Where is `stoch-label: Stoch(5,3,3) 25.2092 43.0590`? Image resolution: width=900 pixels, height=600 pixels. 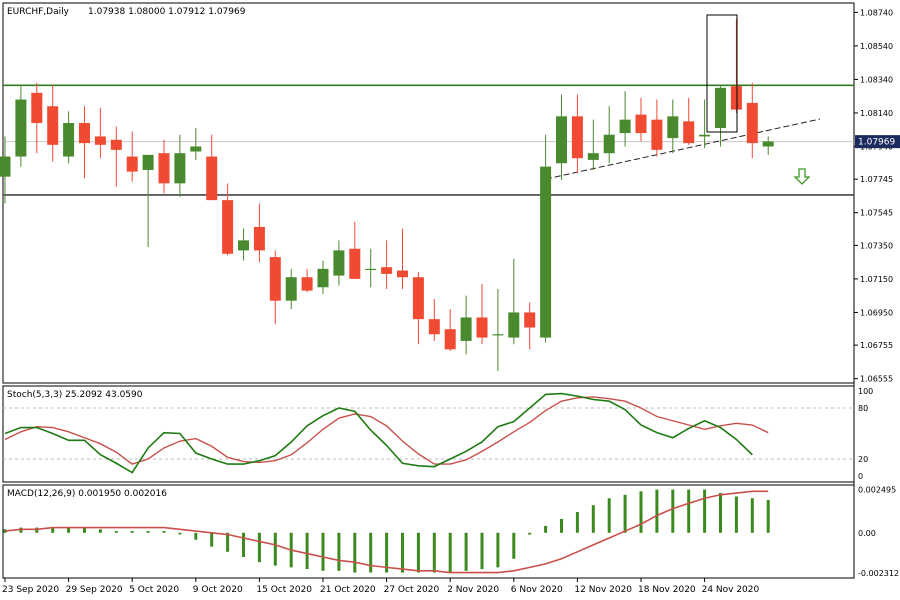 stoch-label: Stoch(5,3,3) 25.2092 43.0590 is located at coordinates (75, 395).